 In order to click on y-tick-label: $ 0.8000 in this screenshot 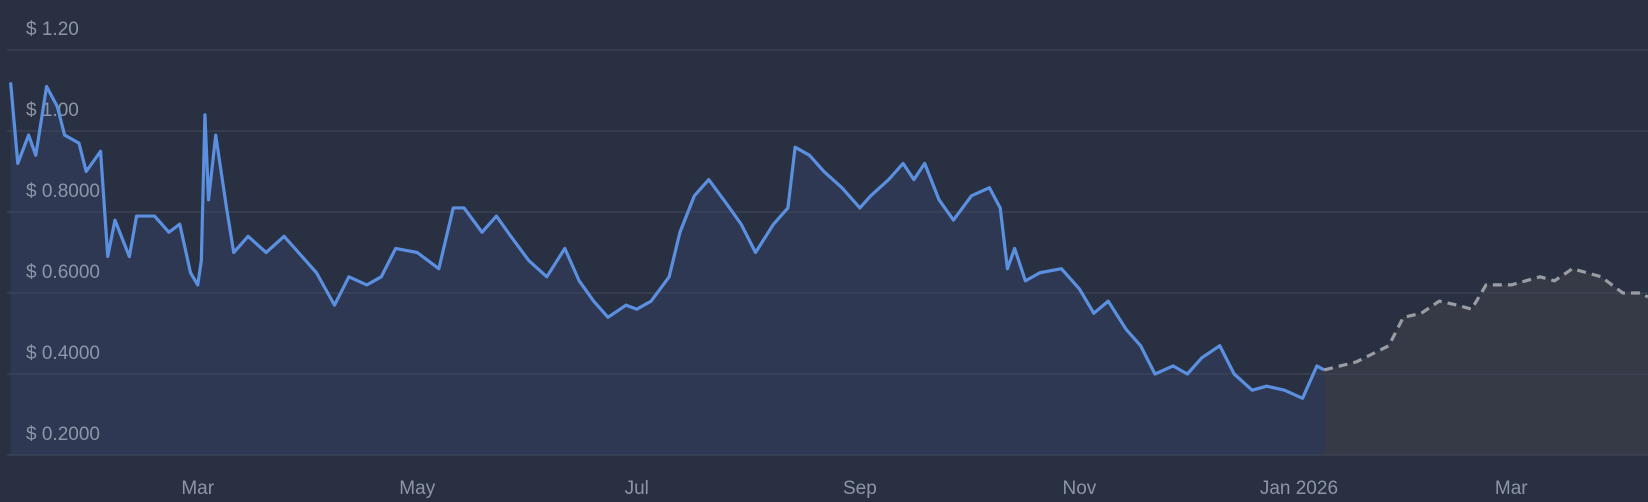, I will do `click(63, 191)`.